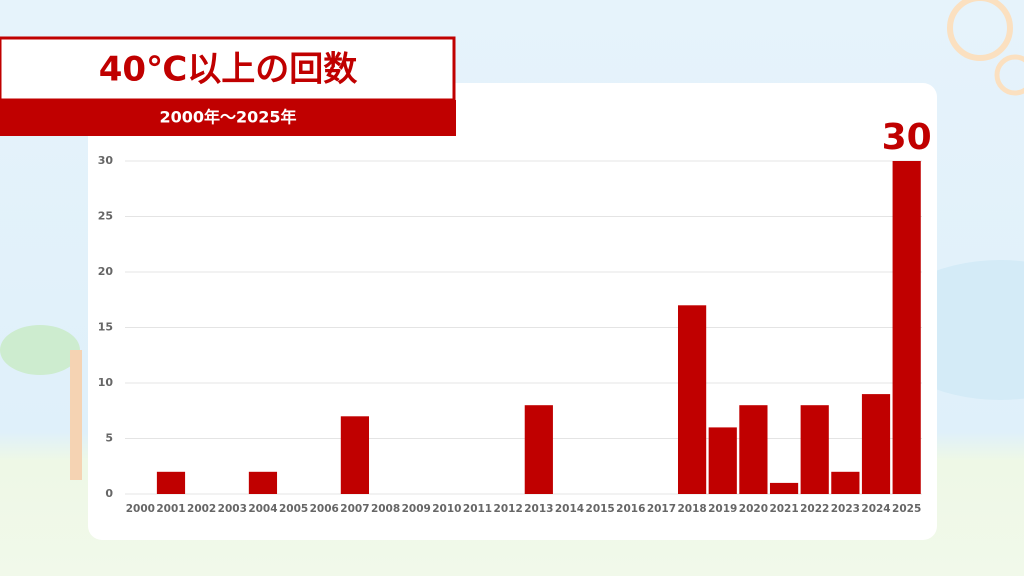 This screenshot has height=576, width=1024. What do you see at coordinates (538, 509) in the screenshot?
I see `x-tick-label: 2013` at bounding box center [538, 509].